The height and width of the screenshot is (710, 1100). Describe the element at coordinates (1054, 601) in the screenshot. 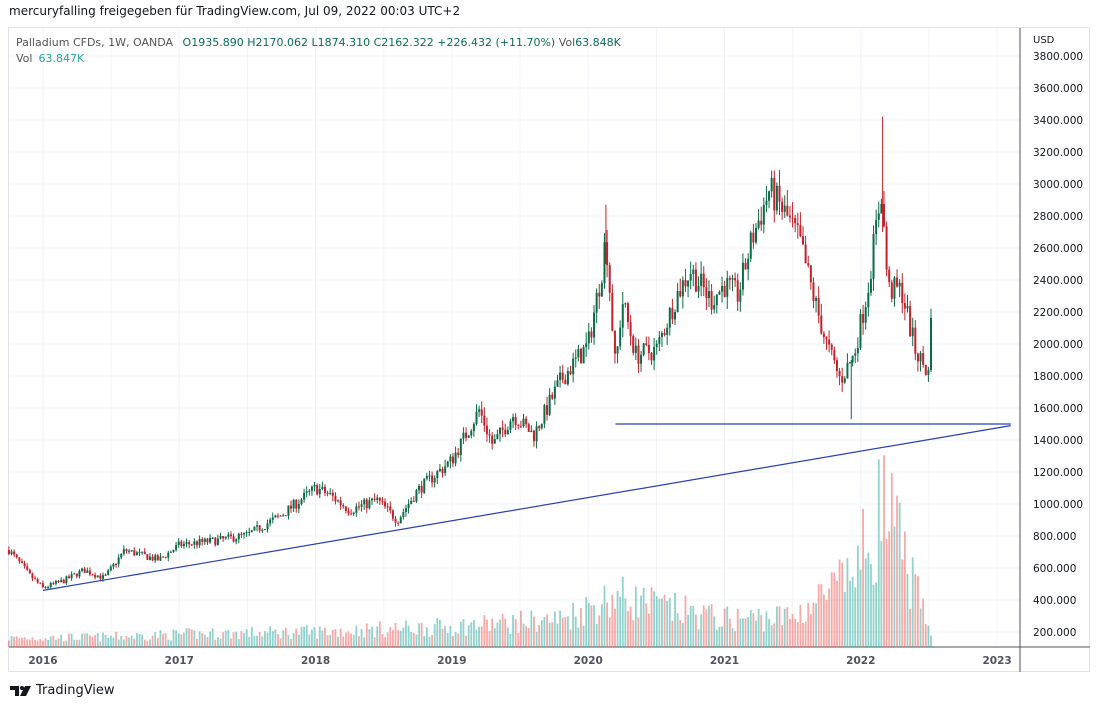

I see `price-tick-label: 400.000` at that location.